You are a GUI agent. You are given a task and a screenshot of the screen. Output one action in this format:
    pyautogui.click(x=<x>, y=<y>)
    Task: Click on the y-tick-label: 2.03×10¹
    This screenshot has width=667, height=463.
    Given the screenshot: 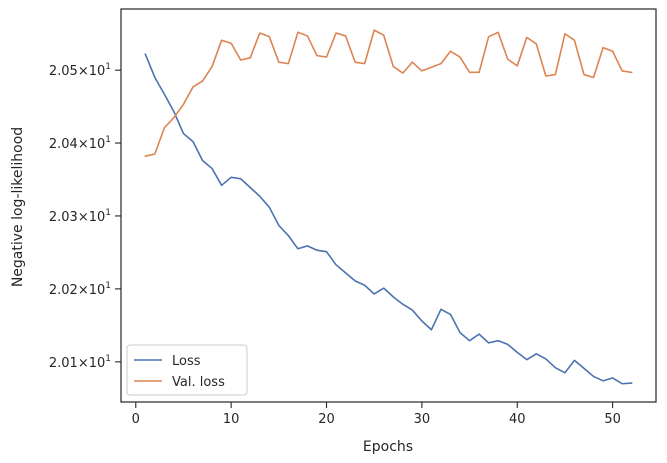 What is the action you would take?
    pyautogui.click(x=80, y=216)
    